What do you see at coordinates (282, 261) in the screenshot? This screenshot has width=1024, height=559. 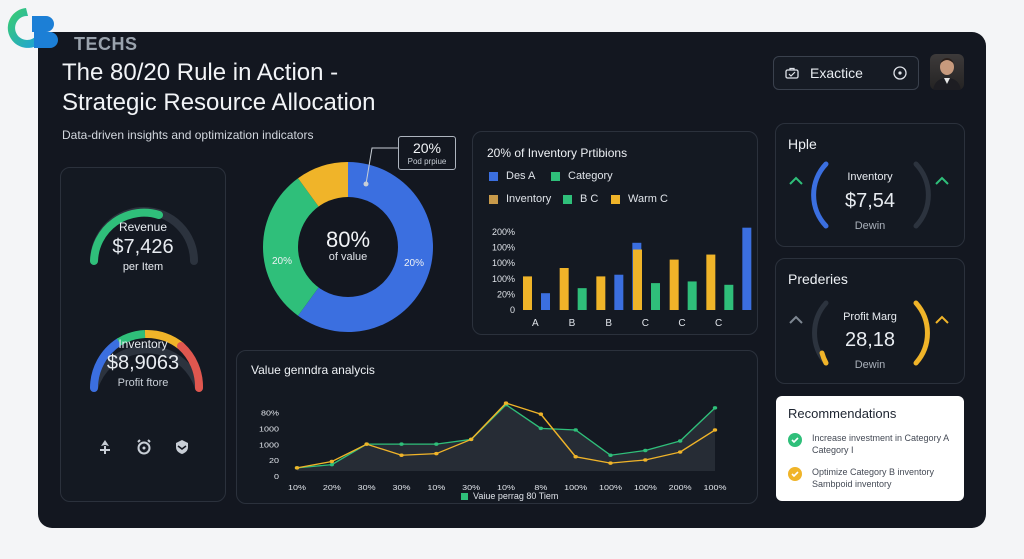 I see `donut-left-label: 20%` at bounding box center [282, 261].